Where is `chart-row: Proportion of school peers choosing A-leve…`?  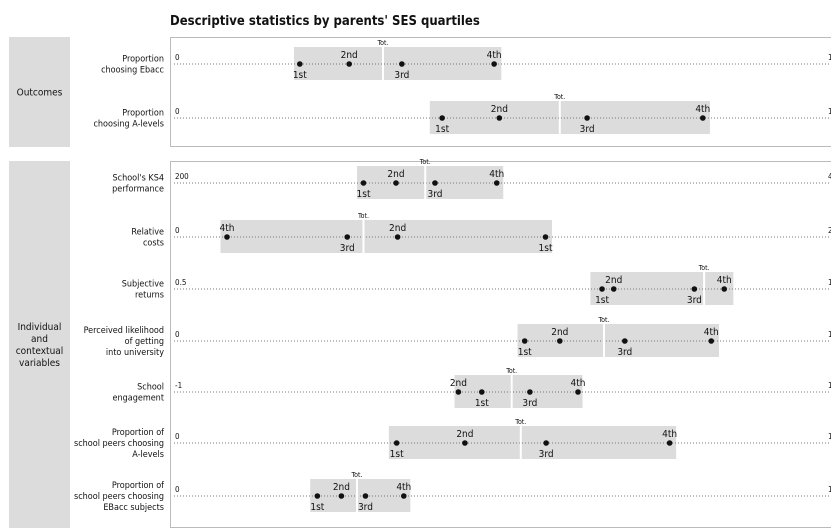 chart-row: Proportion of school peers choosing A-leve… is located at coordinates (452, 439).